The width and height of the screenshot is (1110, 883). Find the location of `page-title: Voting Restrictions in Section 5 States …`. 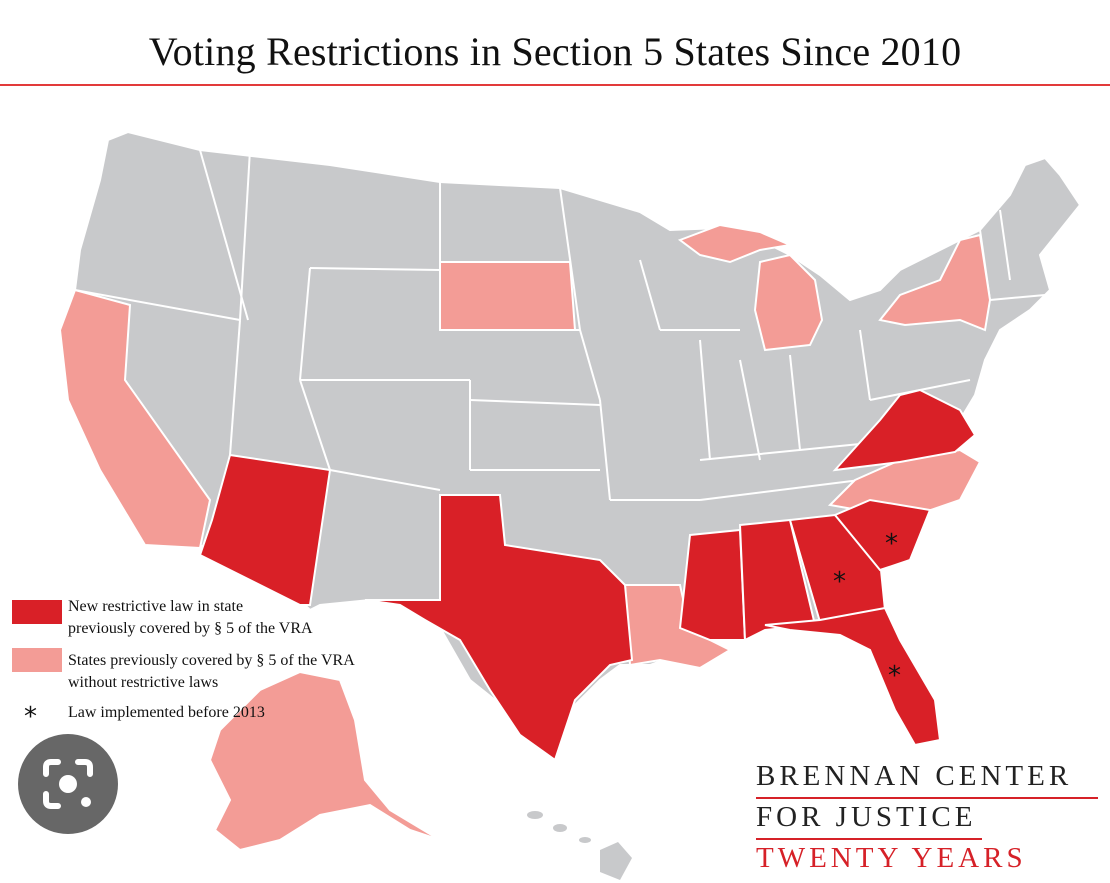

page-title: Voting Restrictions in Section 5 States … is located at coordinates (555, 51).